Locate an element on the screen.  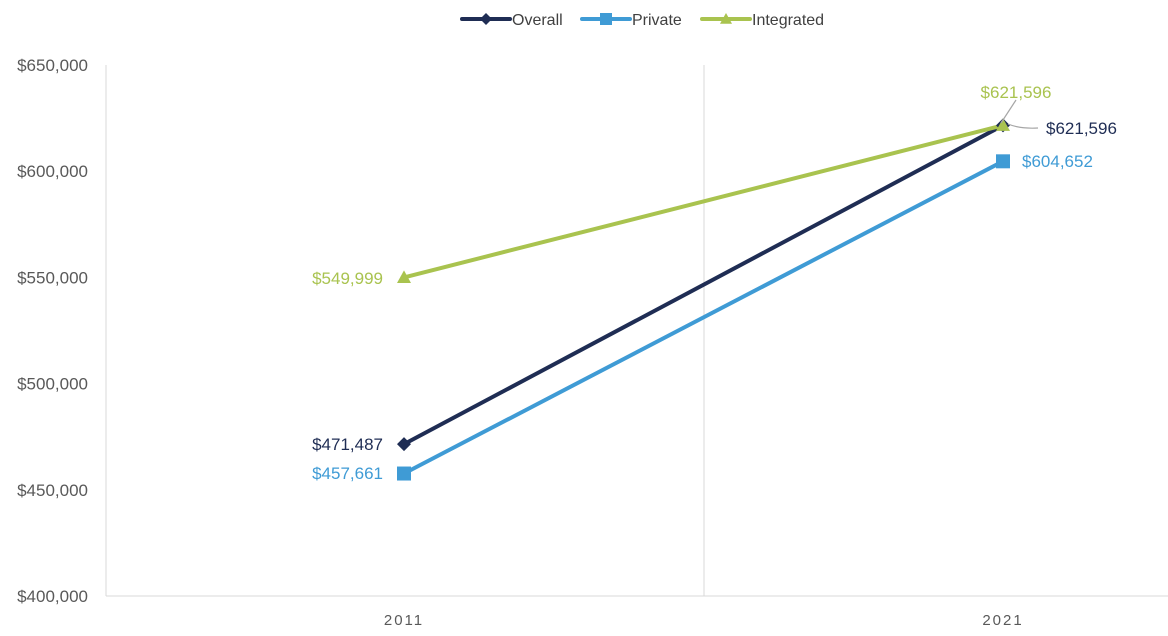
legend-item-integrated: Integrated is located at coordinates (762, 20).